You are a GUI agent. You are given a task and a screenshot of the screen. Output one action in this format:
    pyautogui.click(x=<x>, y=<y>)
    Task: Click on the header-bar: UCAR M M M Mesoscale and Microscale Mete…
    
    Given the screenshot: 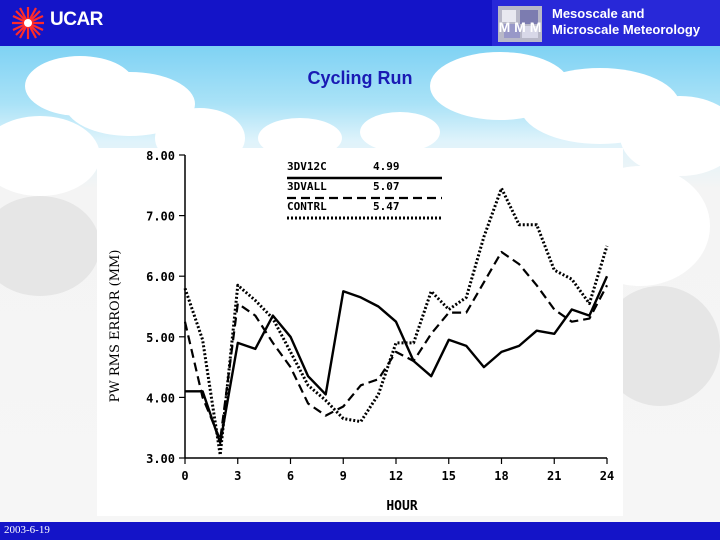 What is the action you would take?
    pyautogui.click(x=360, y=23)
    